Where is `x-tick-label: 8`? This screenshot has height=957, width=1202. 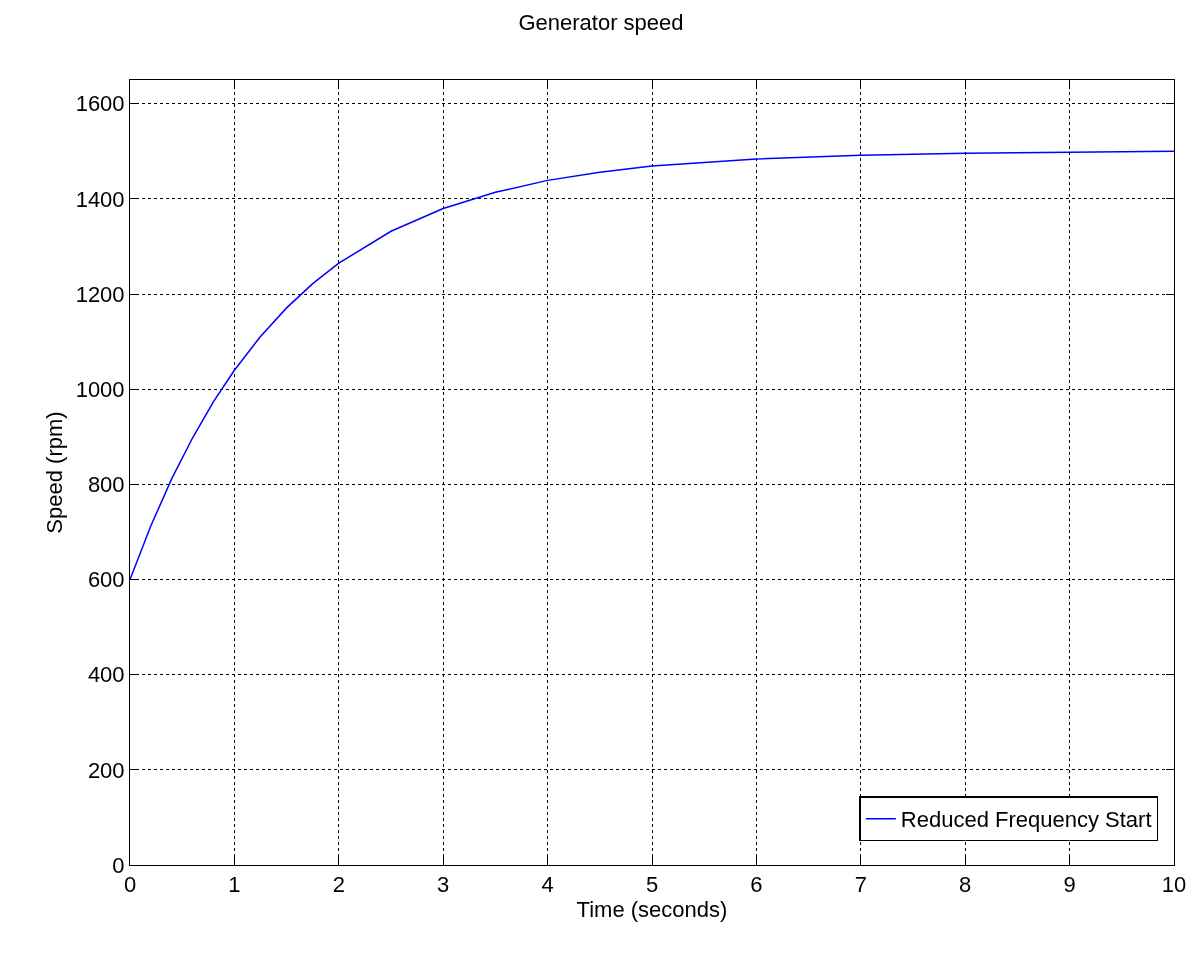 x-tick-label: 8 is located at coordinates (965, 885).